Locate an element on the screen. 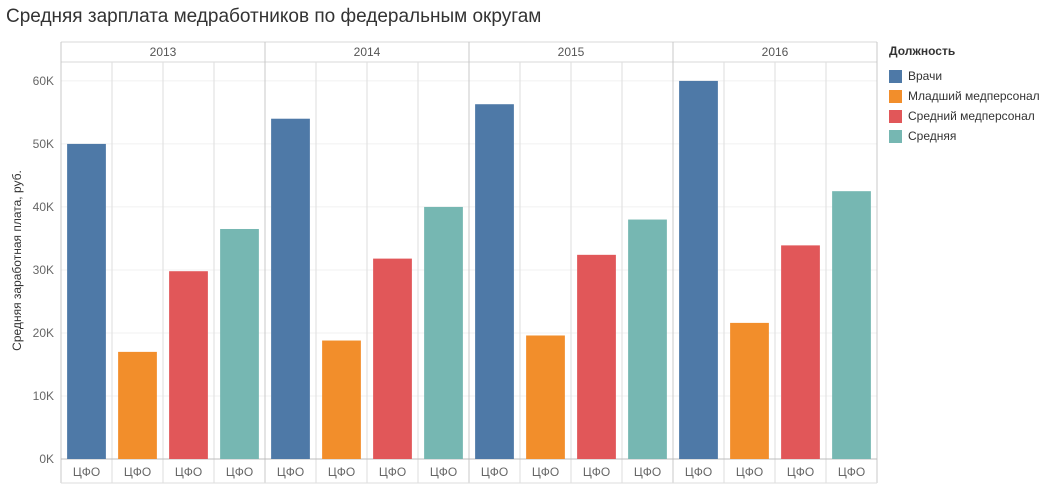  legend-item-average: Средняя is located at coordinates (964, 136).